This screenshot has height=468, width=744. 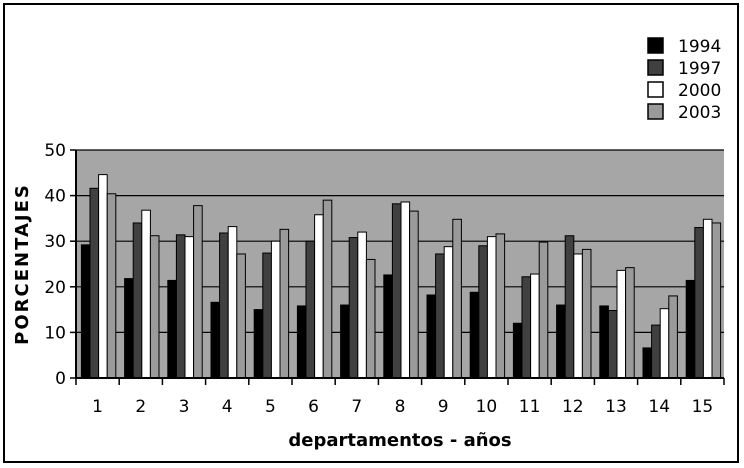 I want to click on x-tick-label: 4, so click(x=227, y=407).